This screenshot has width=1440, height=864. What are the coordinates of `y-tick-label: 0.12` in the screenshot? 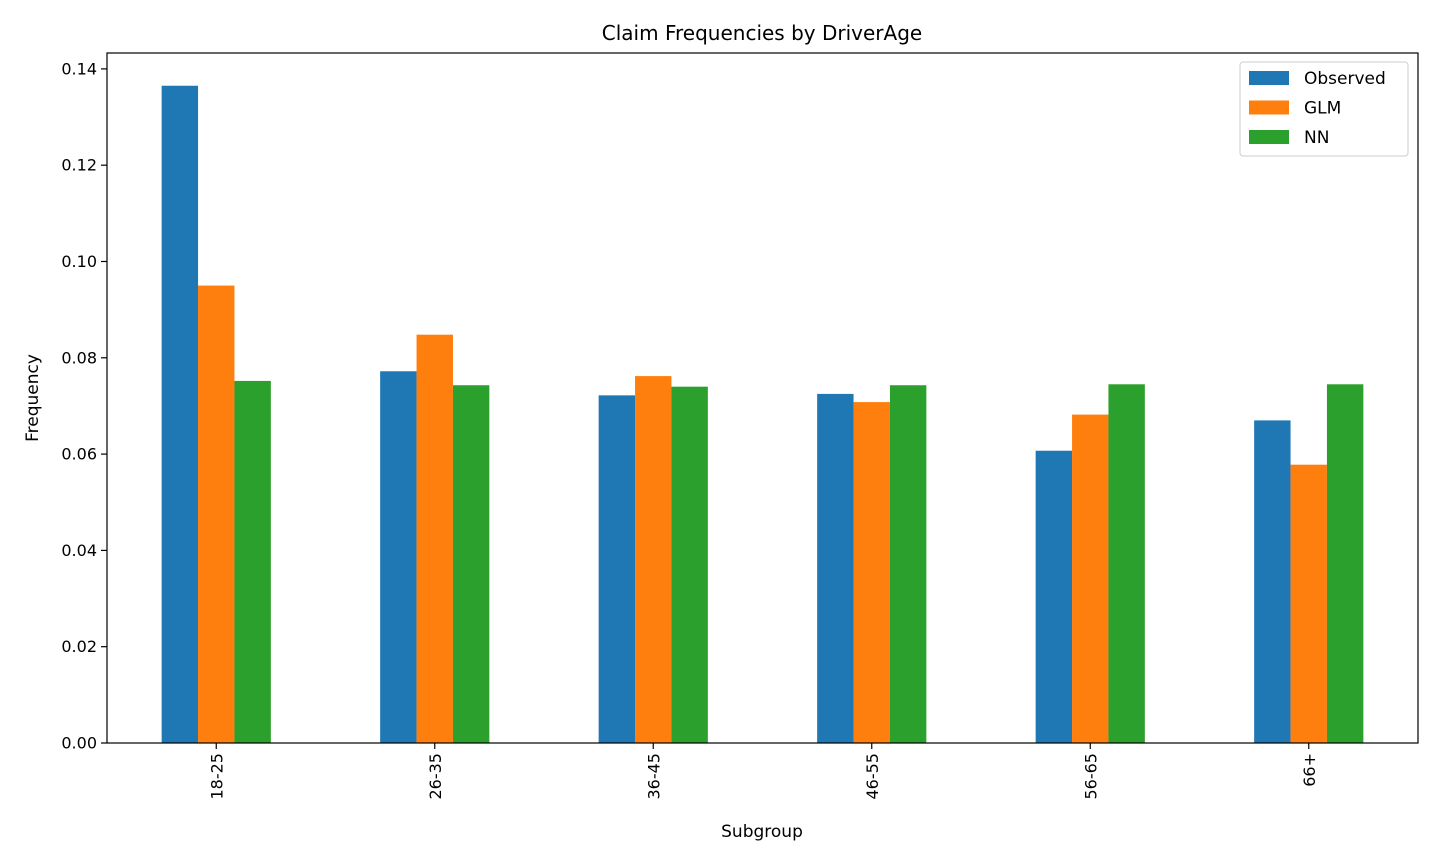 It's located at (79, 165).